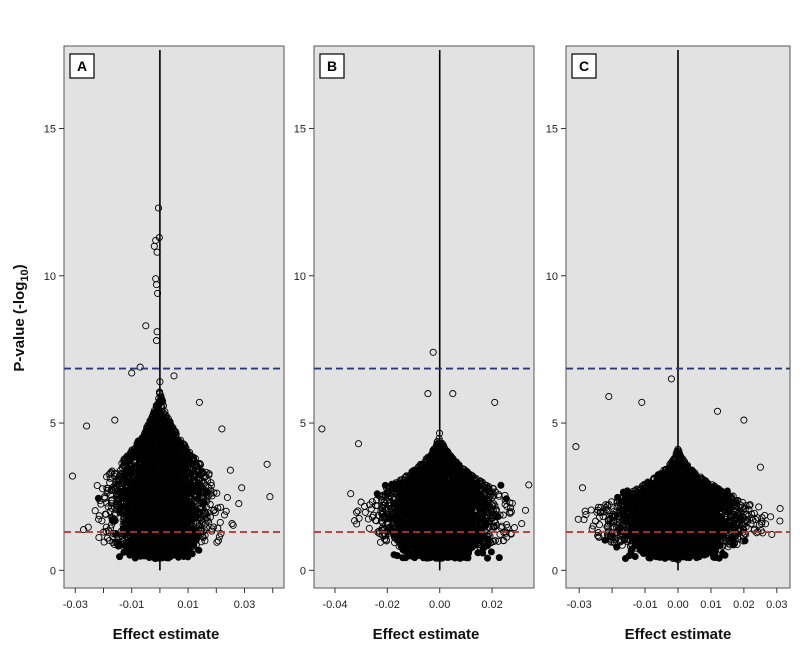 The height and width of the screenshot is (666, 800). Describe the element at coordinates (166, 634) in the screenshot. I see `panel-a-x-title: Effect estimate` at that location.